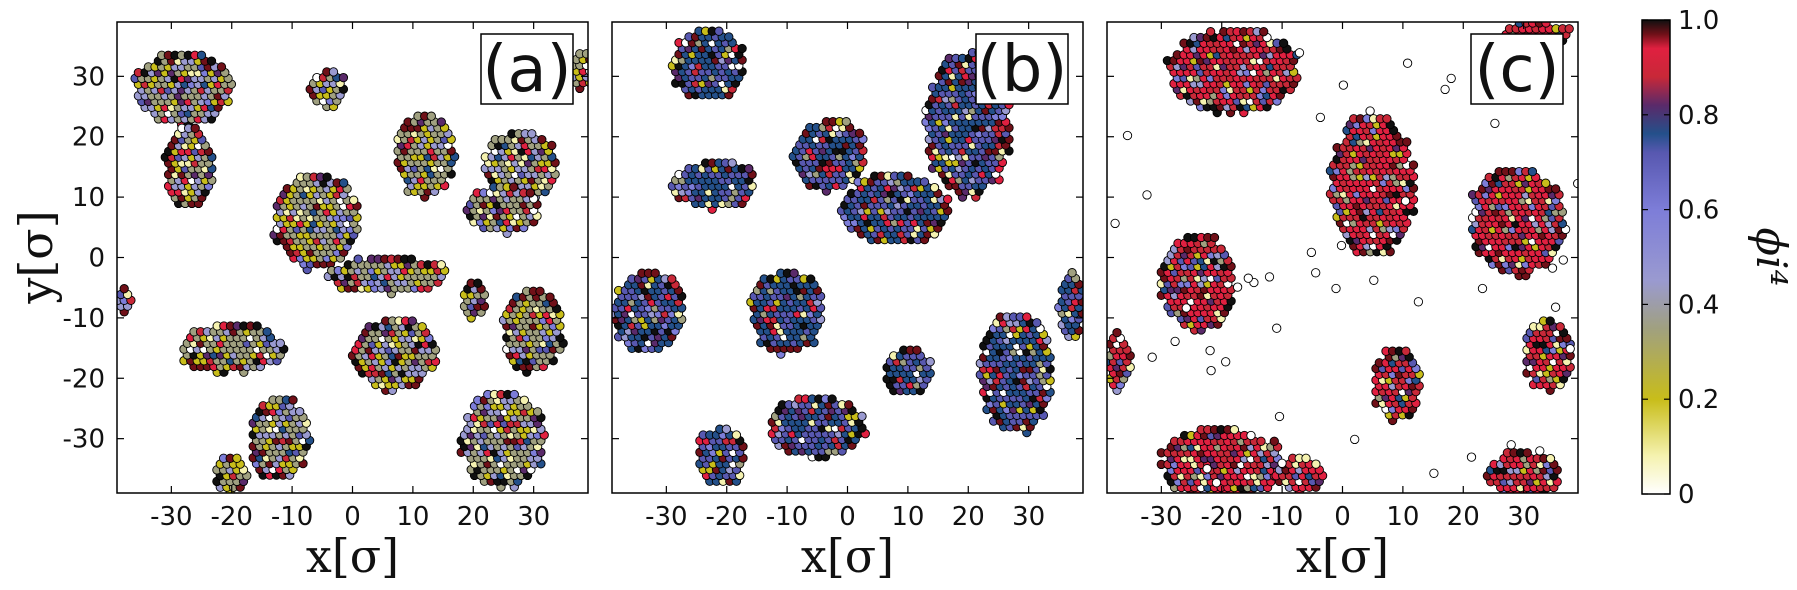 Image resolution: width=1797 pixels, height=590 pixels. Describe the element at coordinates (171, 517) in the screenshot. I see `x-tick-label: -30` at that location.